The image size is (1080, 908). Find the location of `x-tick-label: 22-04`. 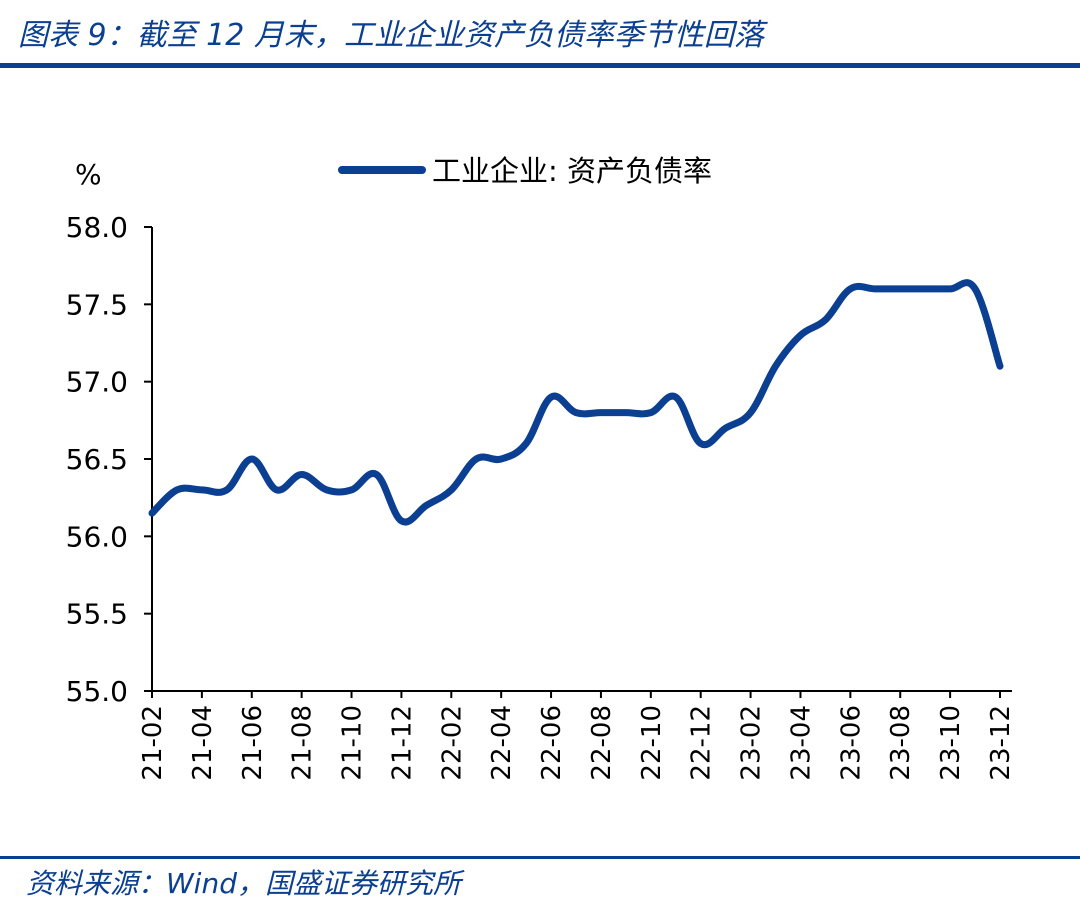

x-tick-label: 22-04 is located at coordinates (502, 743).